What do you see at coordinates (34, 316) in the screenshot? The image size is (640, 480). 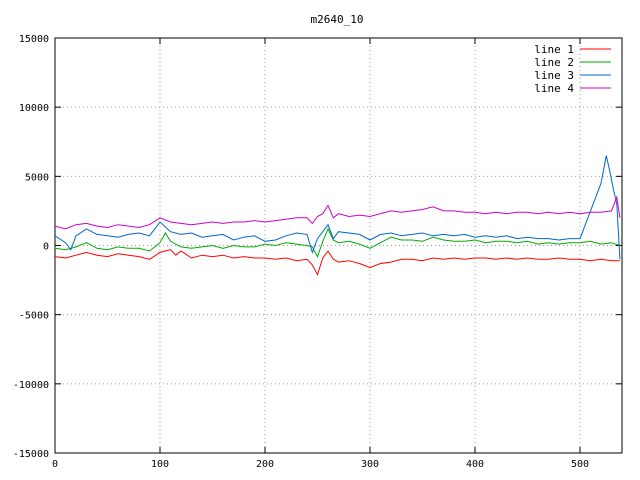 I see `y-tick-label: -5000` at bounding box center [34, 316].